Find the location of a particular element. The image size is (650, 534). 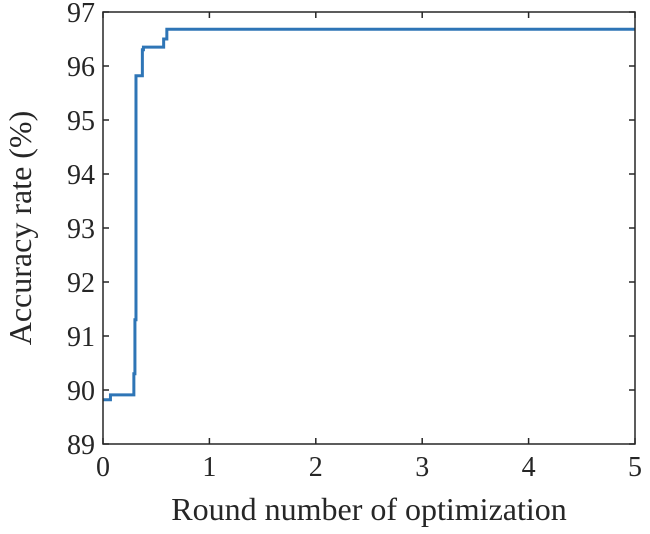

x-tick-label: 4 is located at coordinates (529, 467).